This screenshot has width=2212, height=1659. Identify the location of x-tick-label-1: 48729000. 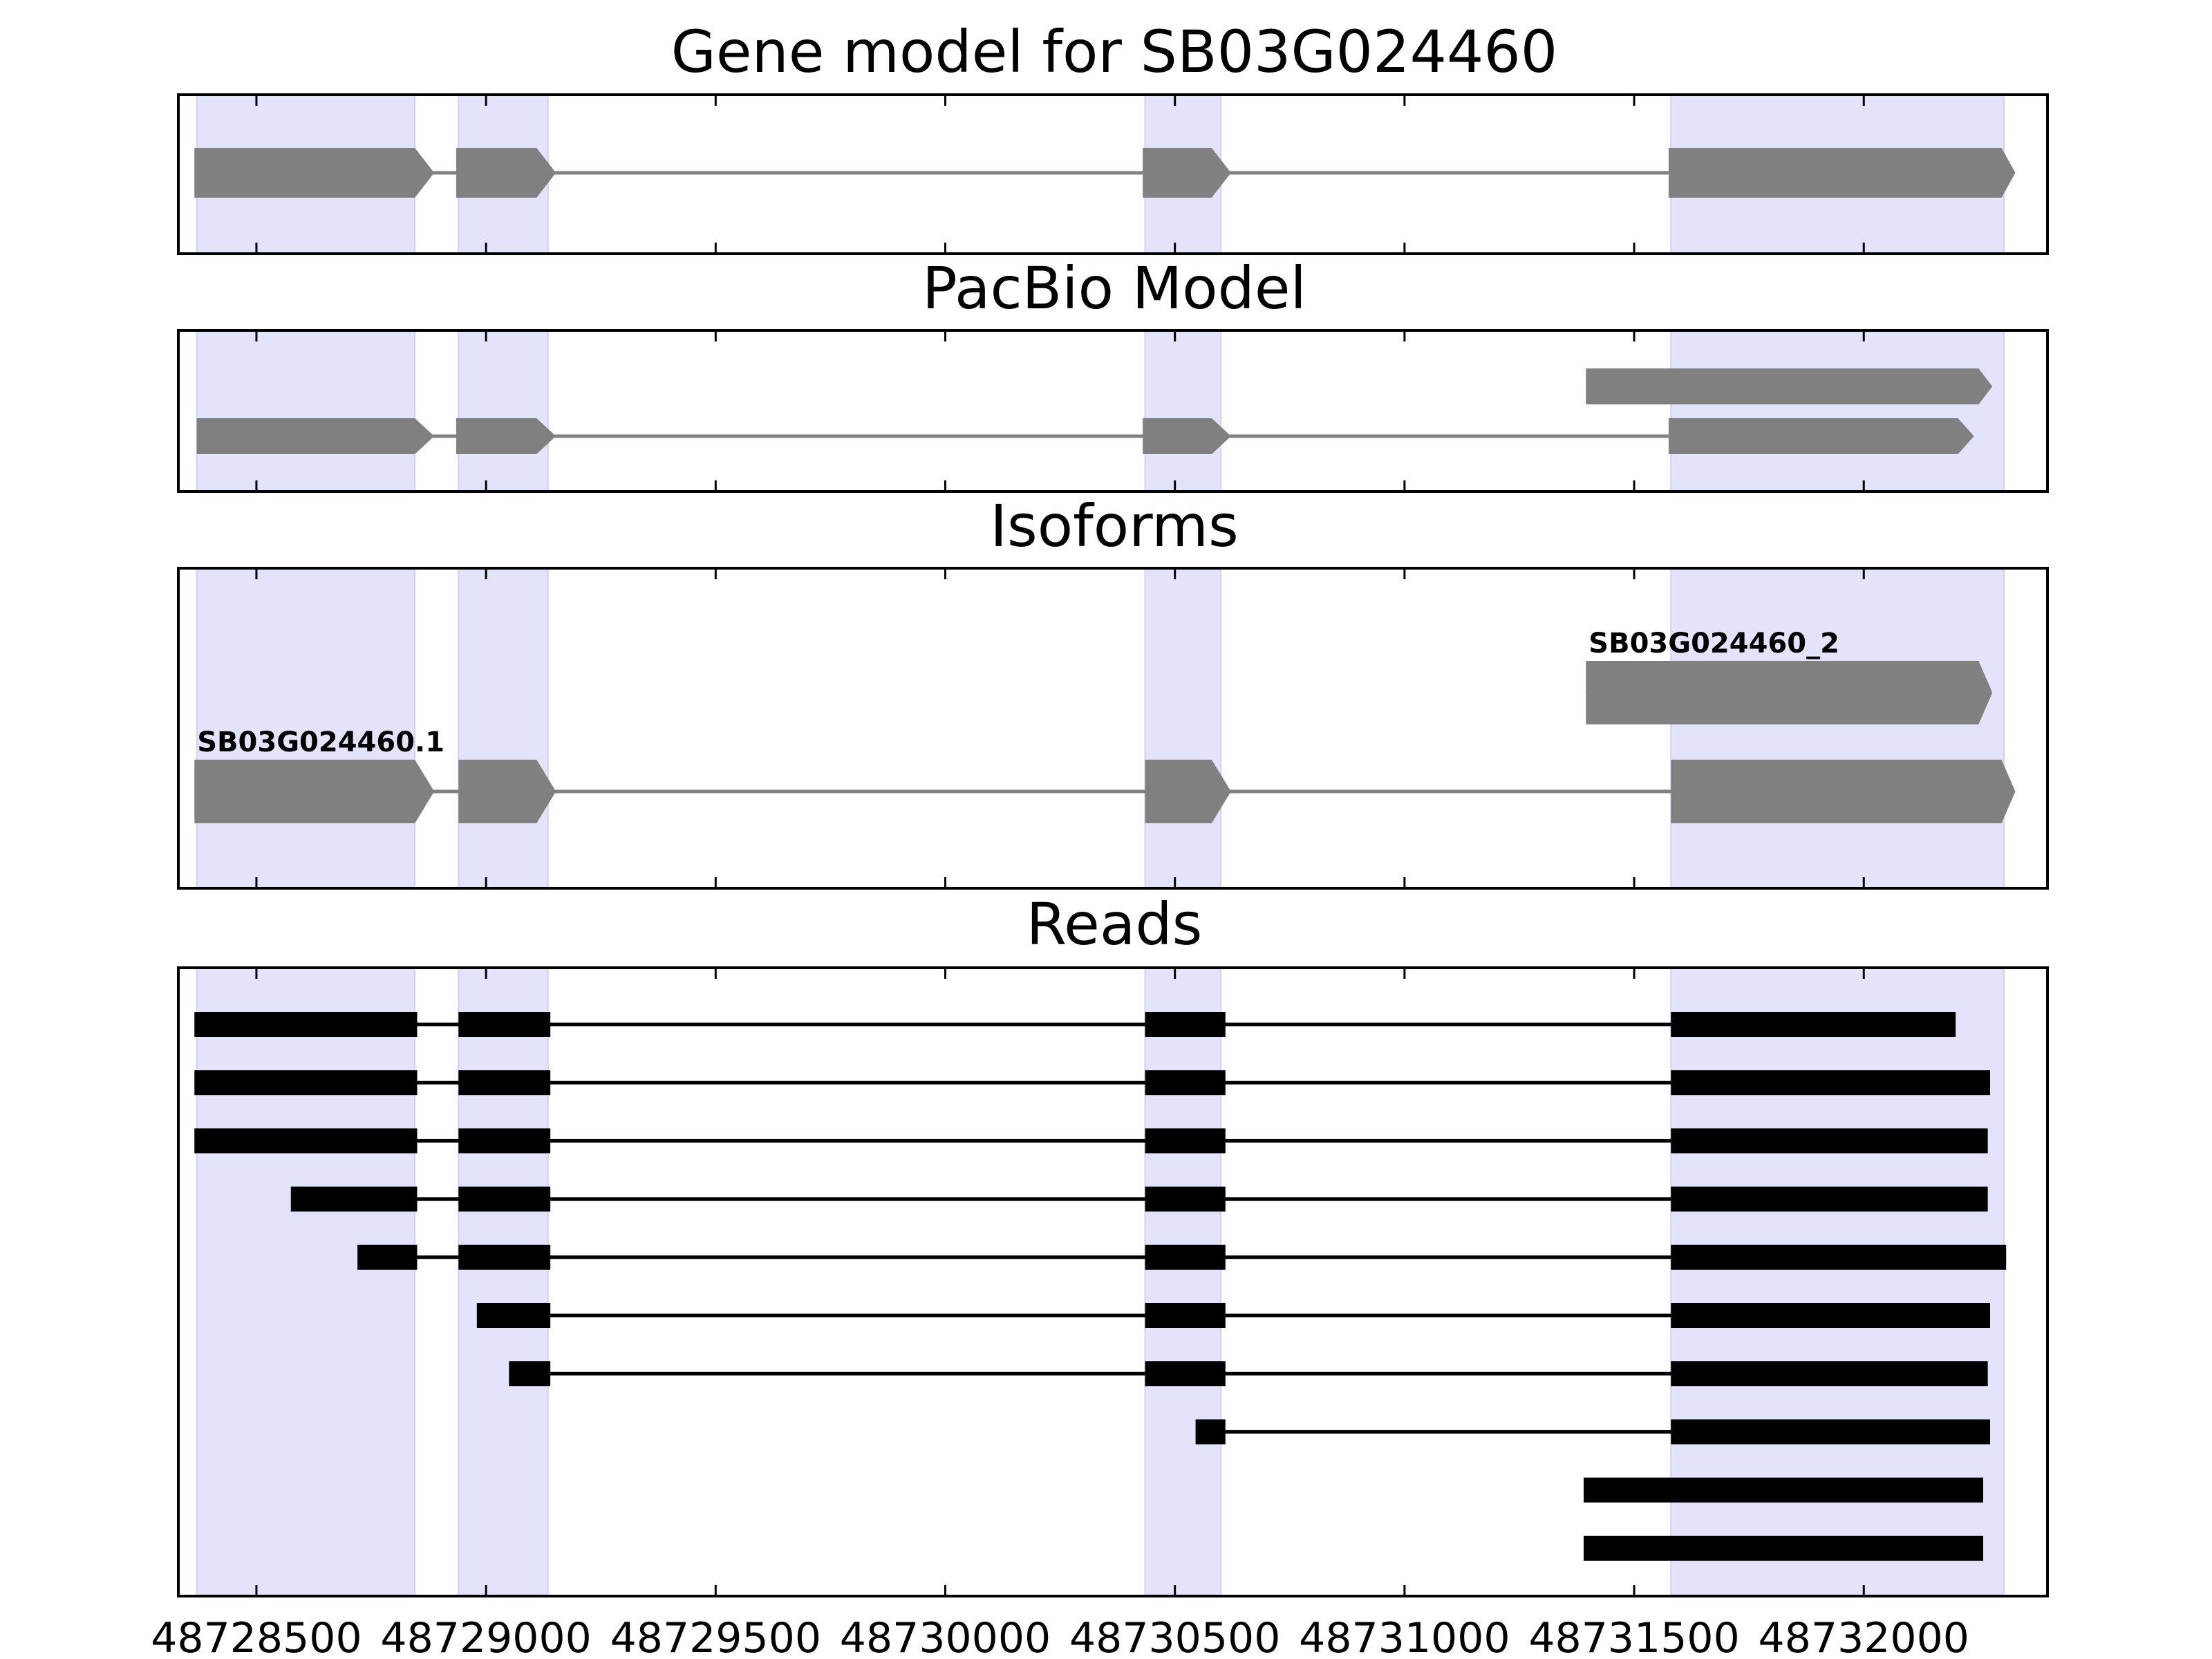
(486, 1637).